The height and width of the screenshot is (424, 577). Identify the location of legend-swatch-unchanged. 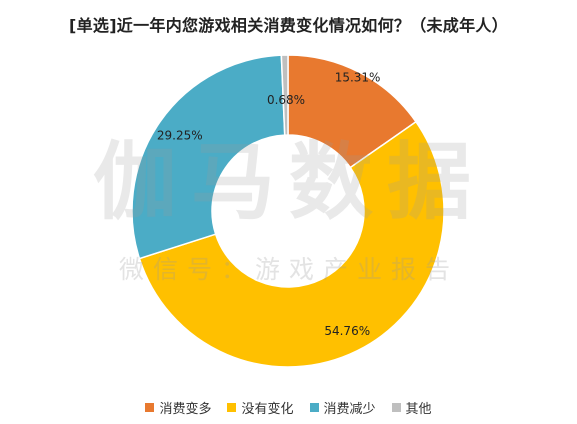
(232, 407).